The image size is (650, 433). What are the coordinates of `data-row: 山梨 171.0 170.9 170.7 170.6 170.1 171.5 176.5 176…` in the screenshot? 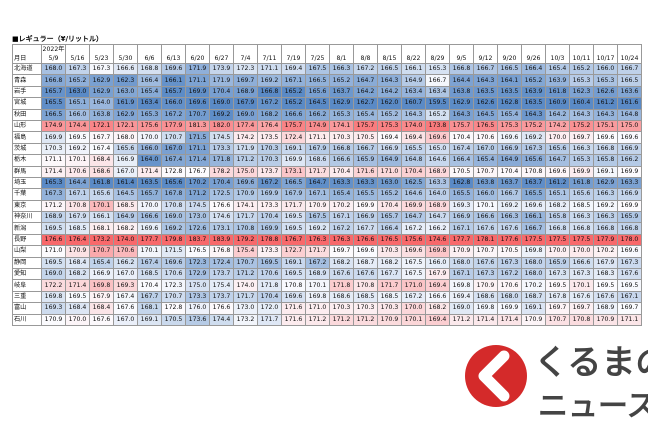 It's located at (327, 251).